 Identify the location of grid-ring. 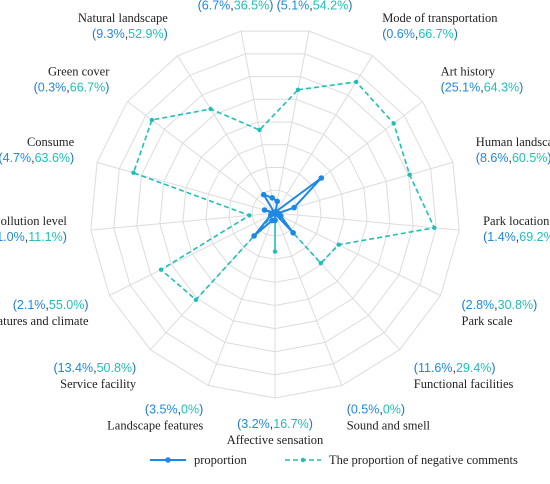
(275, 213).